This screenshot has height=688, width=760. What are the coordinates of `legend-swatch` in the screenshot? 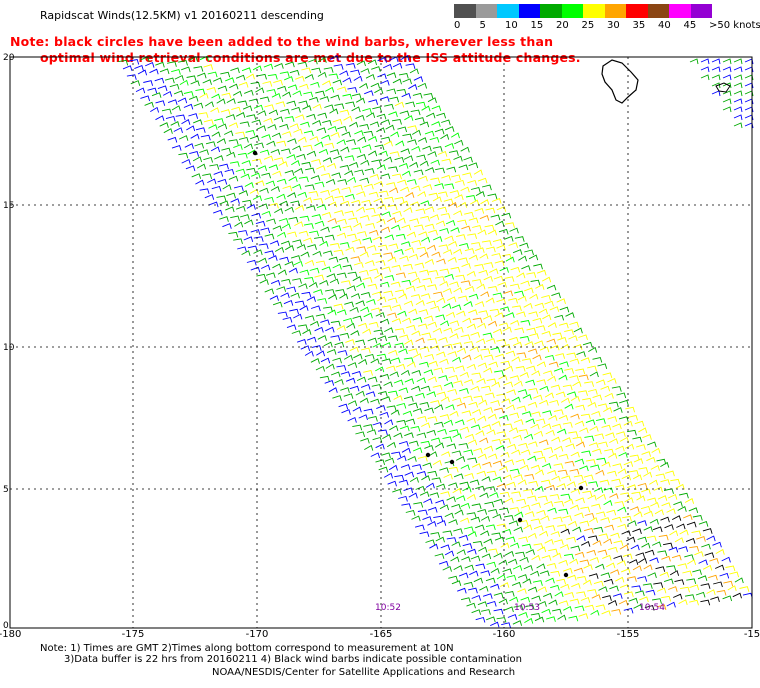 It's located at (637, 11).